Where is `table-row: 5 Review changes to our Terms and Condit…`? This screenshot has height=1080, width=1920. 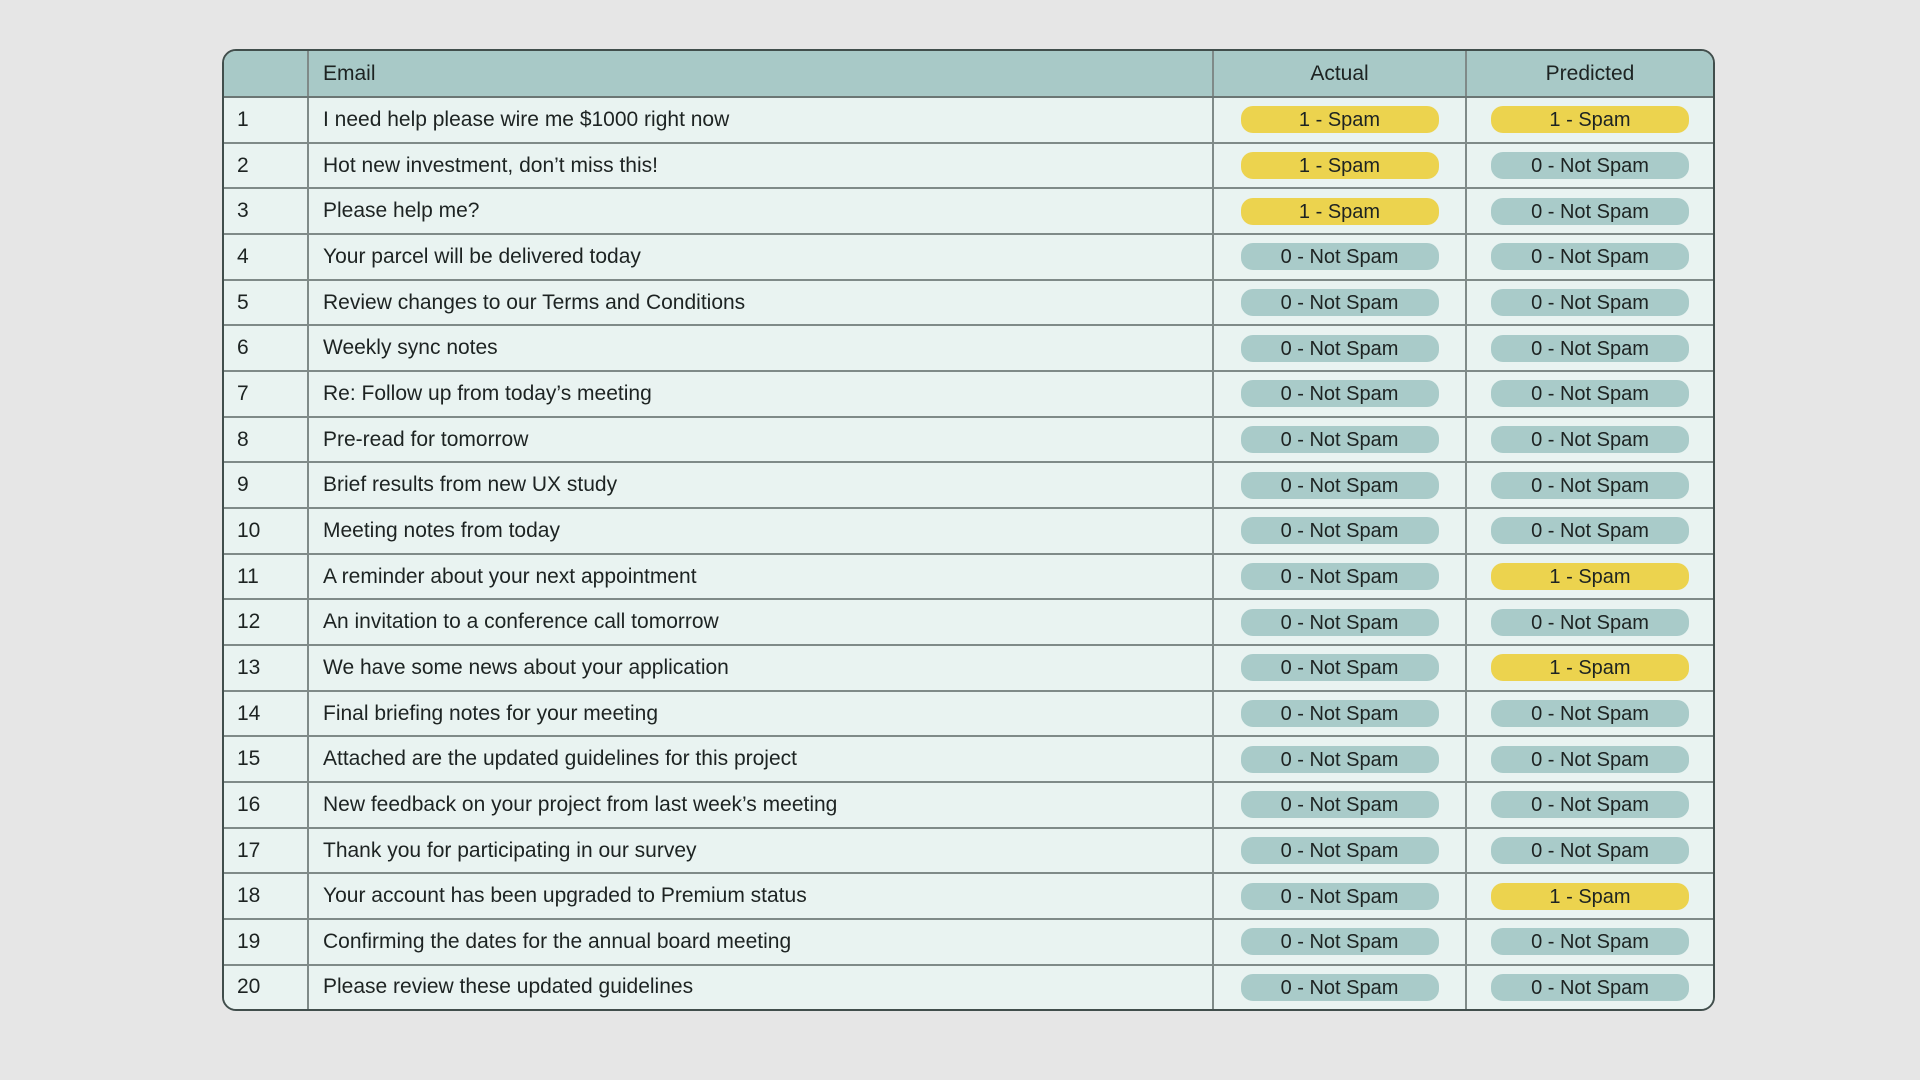 table-row: 5 Review changes to our Terms and Condit… is located at coordinates (968, 303).